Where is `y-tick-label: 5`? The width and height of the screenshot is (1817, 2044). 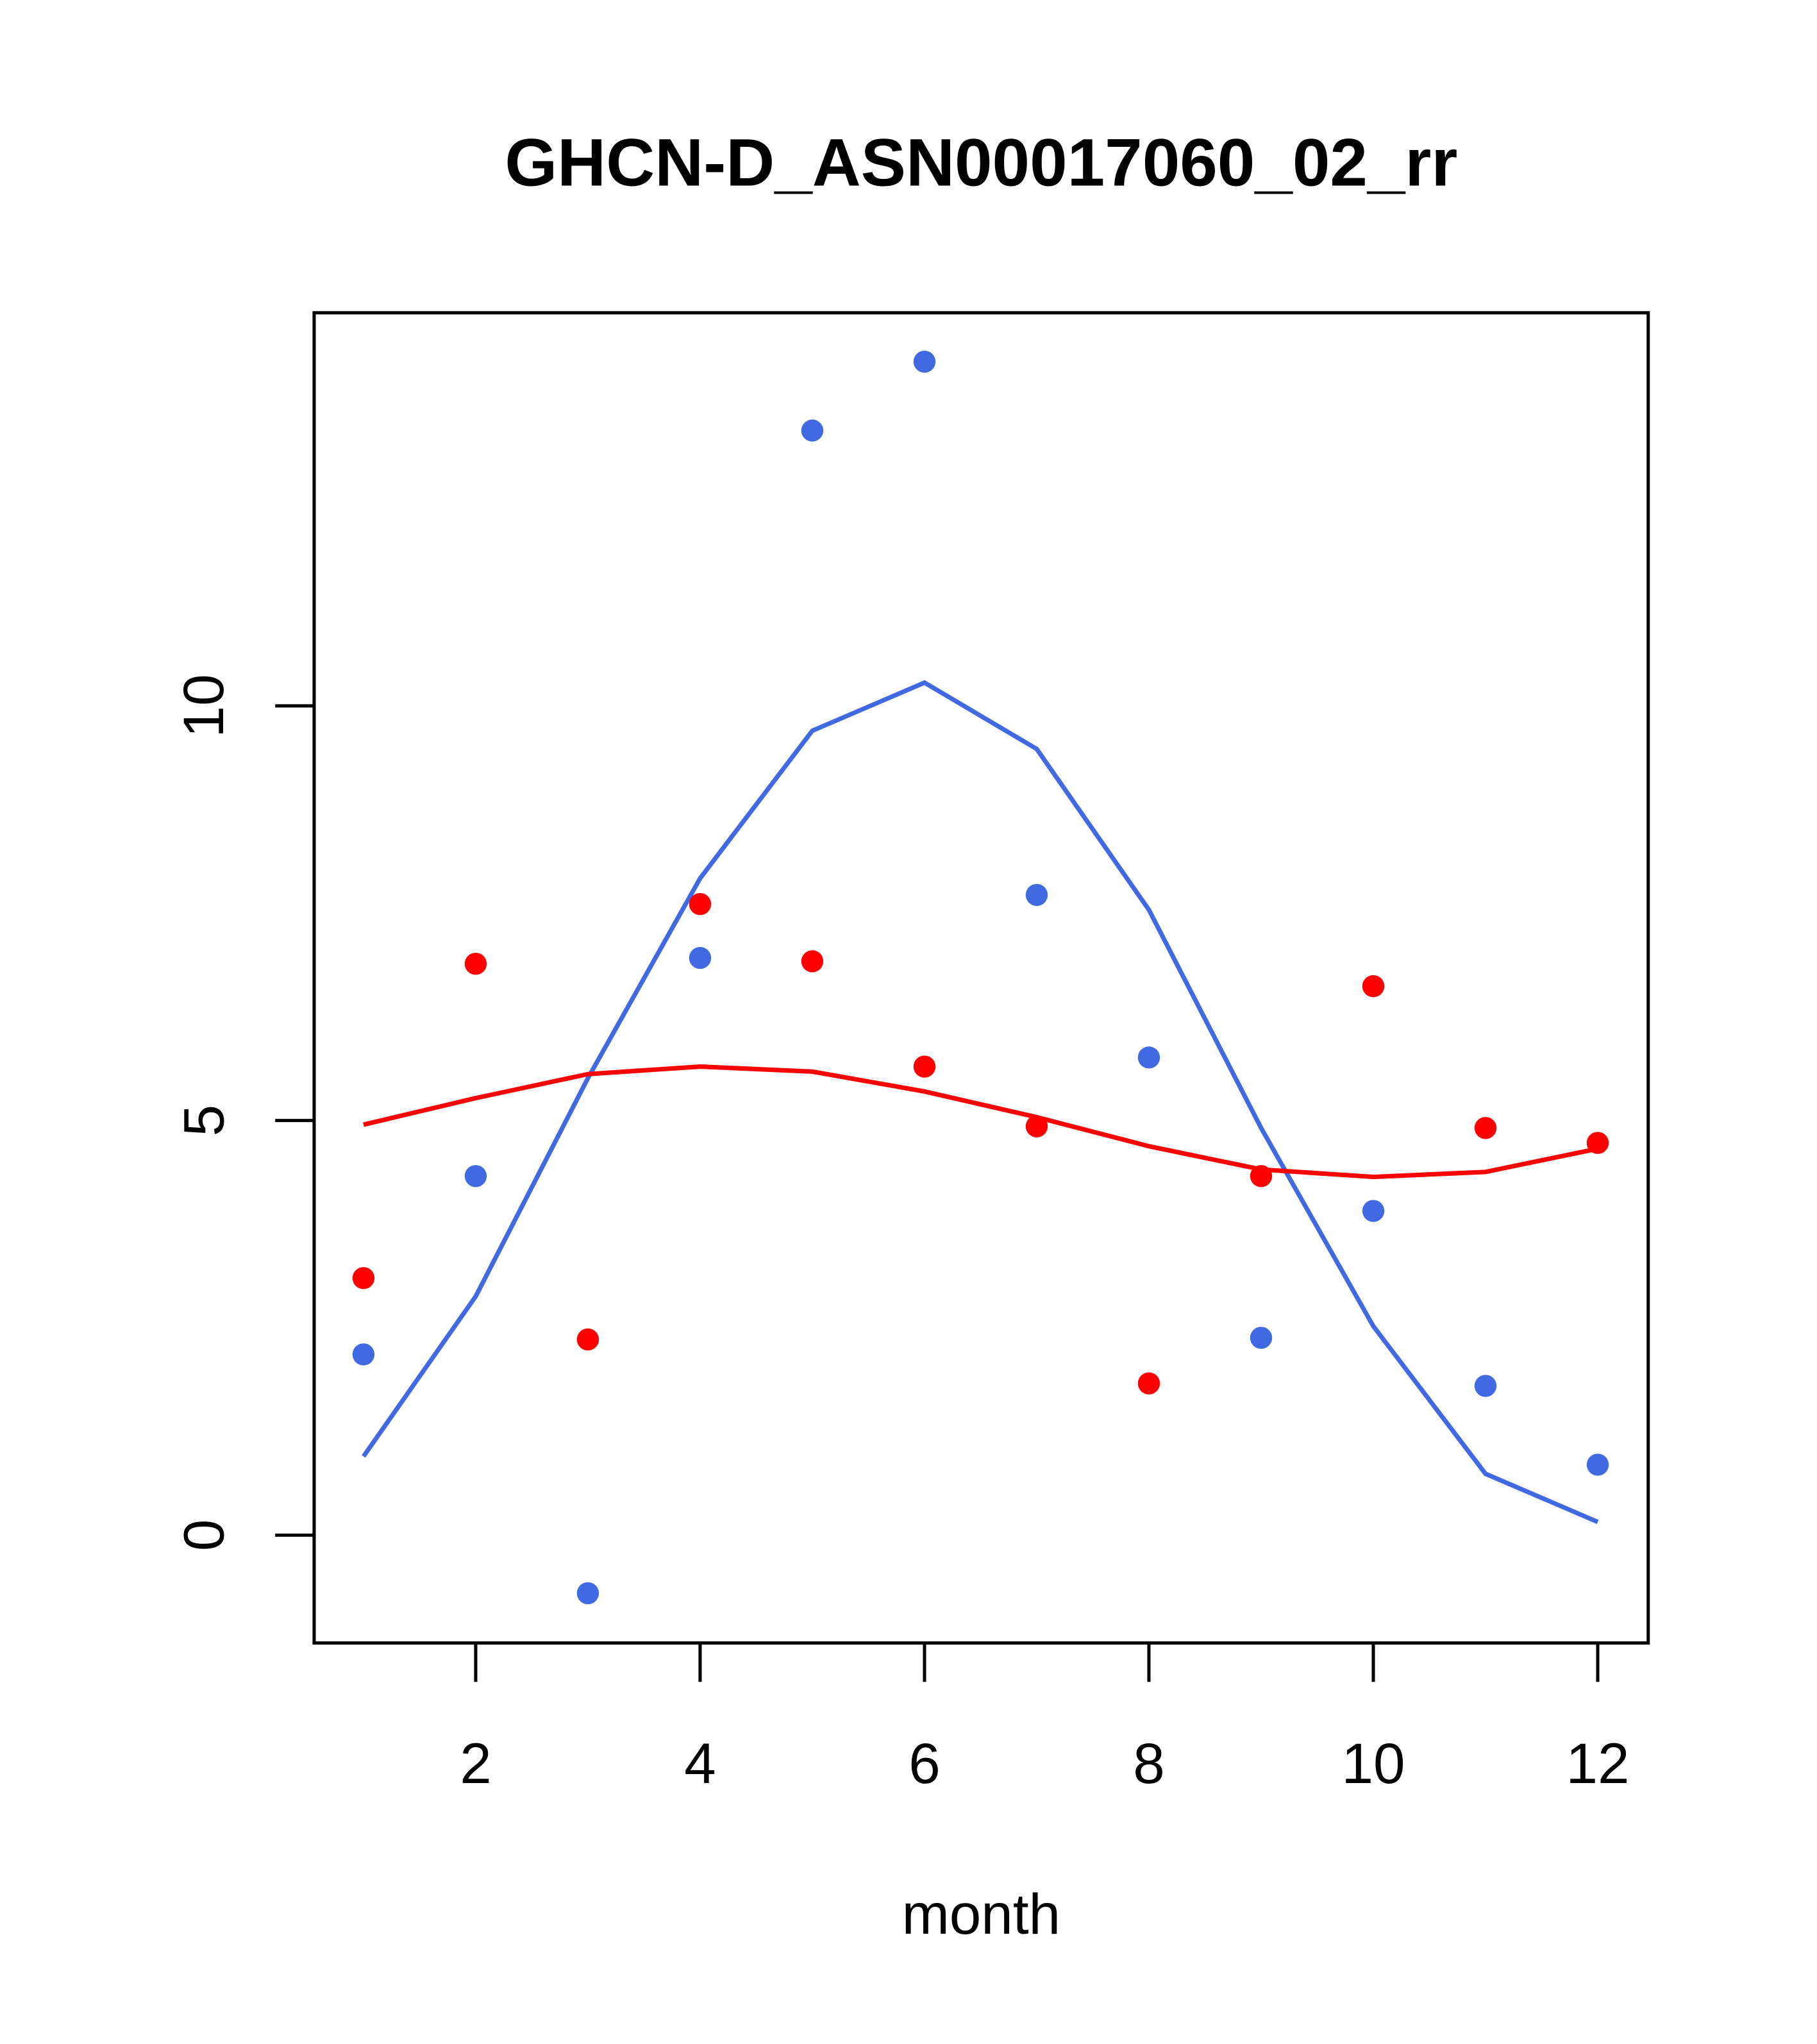 y-tick-label: 5 is located at coordinates (203, 1121).